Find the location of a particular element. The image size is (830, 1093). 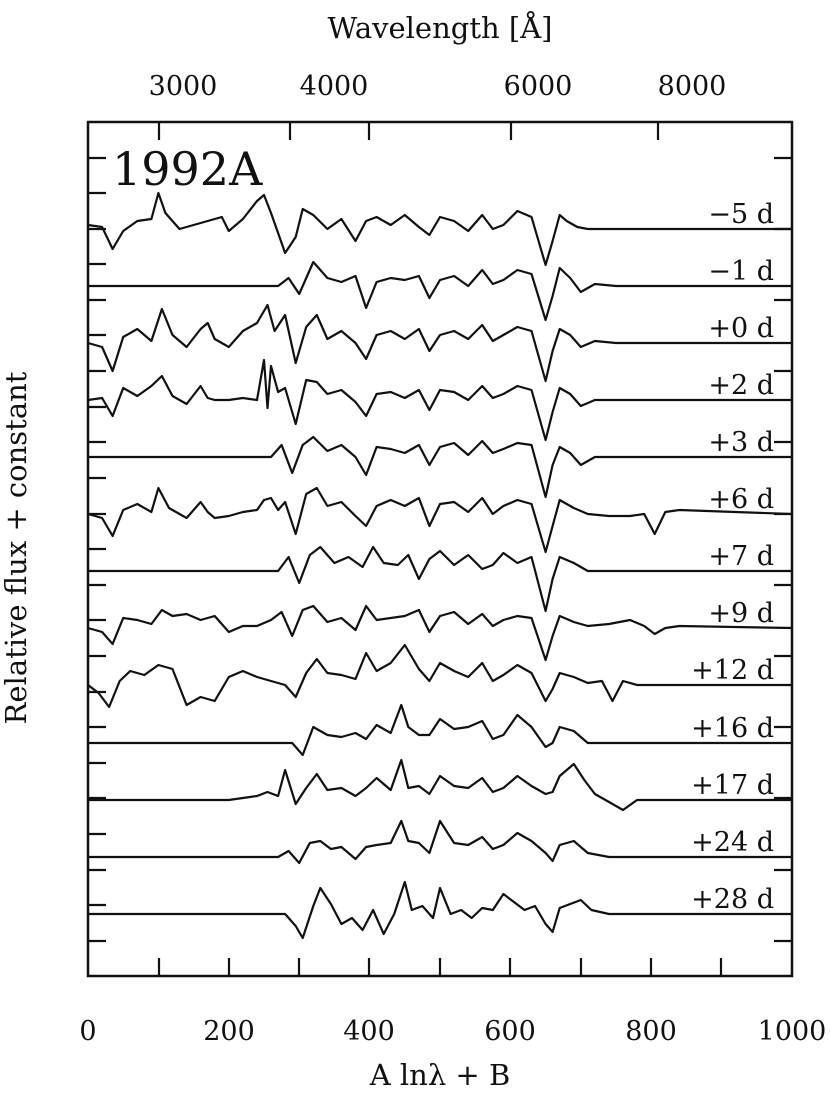

chart-title: 1992A is located at coordinates (187, 169).